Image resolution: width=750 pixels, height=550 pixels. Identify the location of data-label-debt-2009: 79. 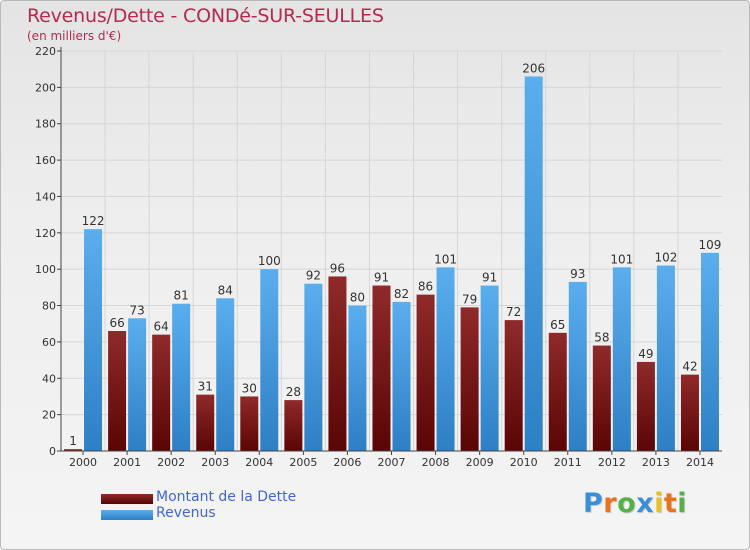
(469, 299).